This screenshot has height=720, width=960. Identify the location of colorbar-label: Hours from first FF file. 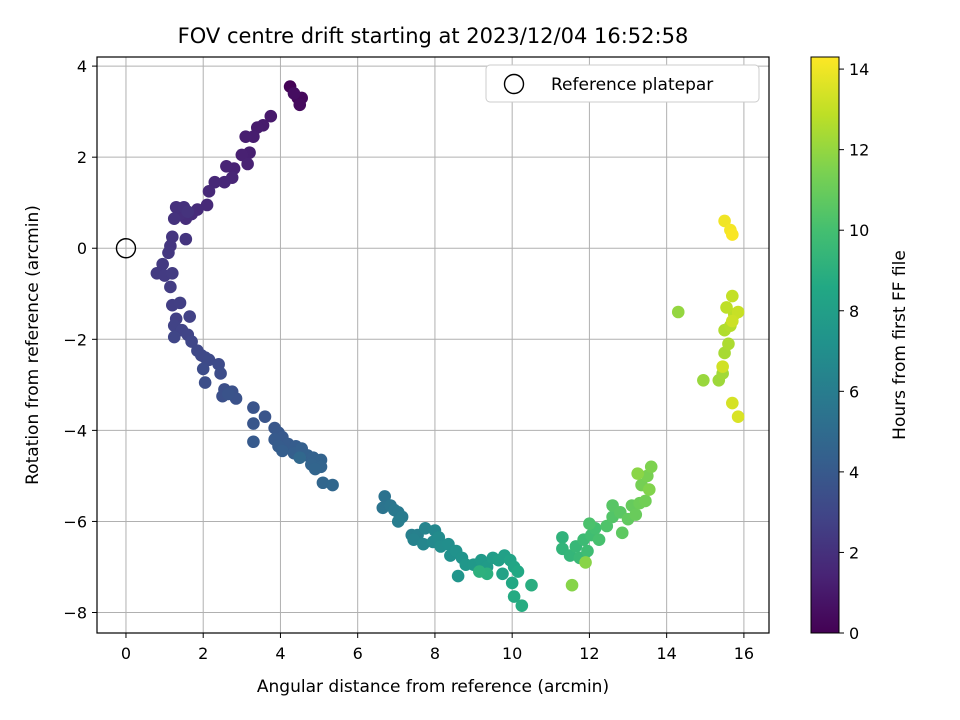
(900, 345).